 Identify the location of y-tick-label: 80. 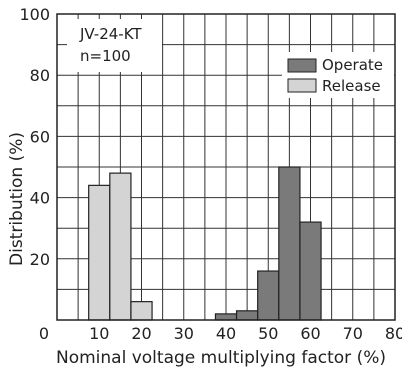
(40, 75).